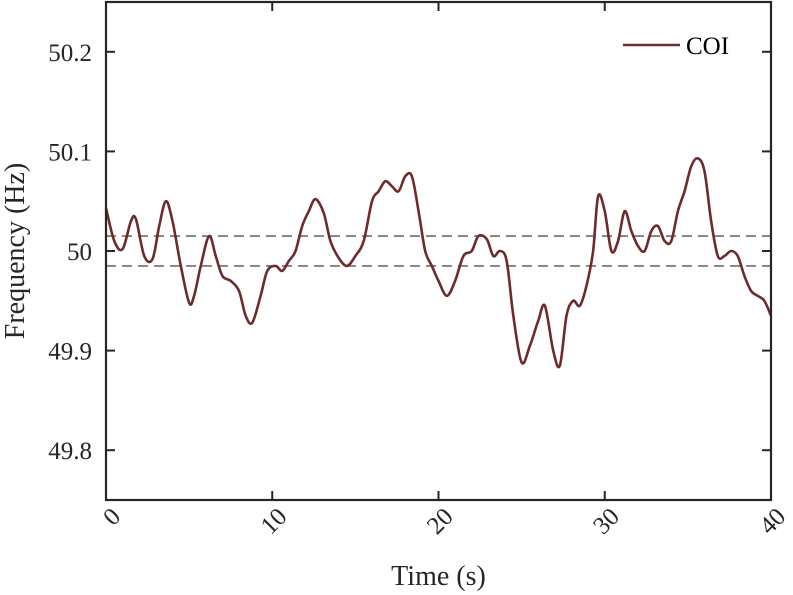 The height and width of the screenshot is (595, 793). Describe the element at coordinates (70, 152) in the screenshot. I see `y-tick-label: 50.1` at that location.